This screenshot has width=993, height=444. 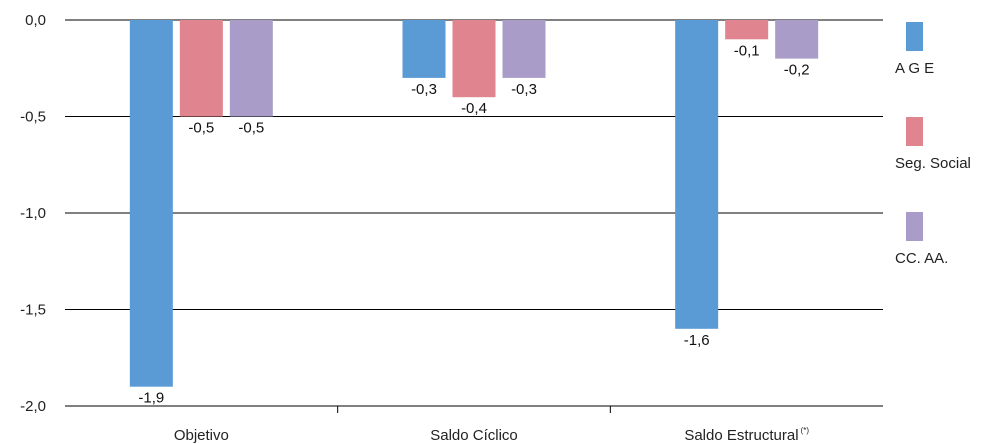 I want to click on data-label: -1,6, so click(x=697, y=340).